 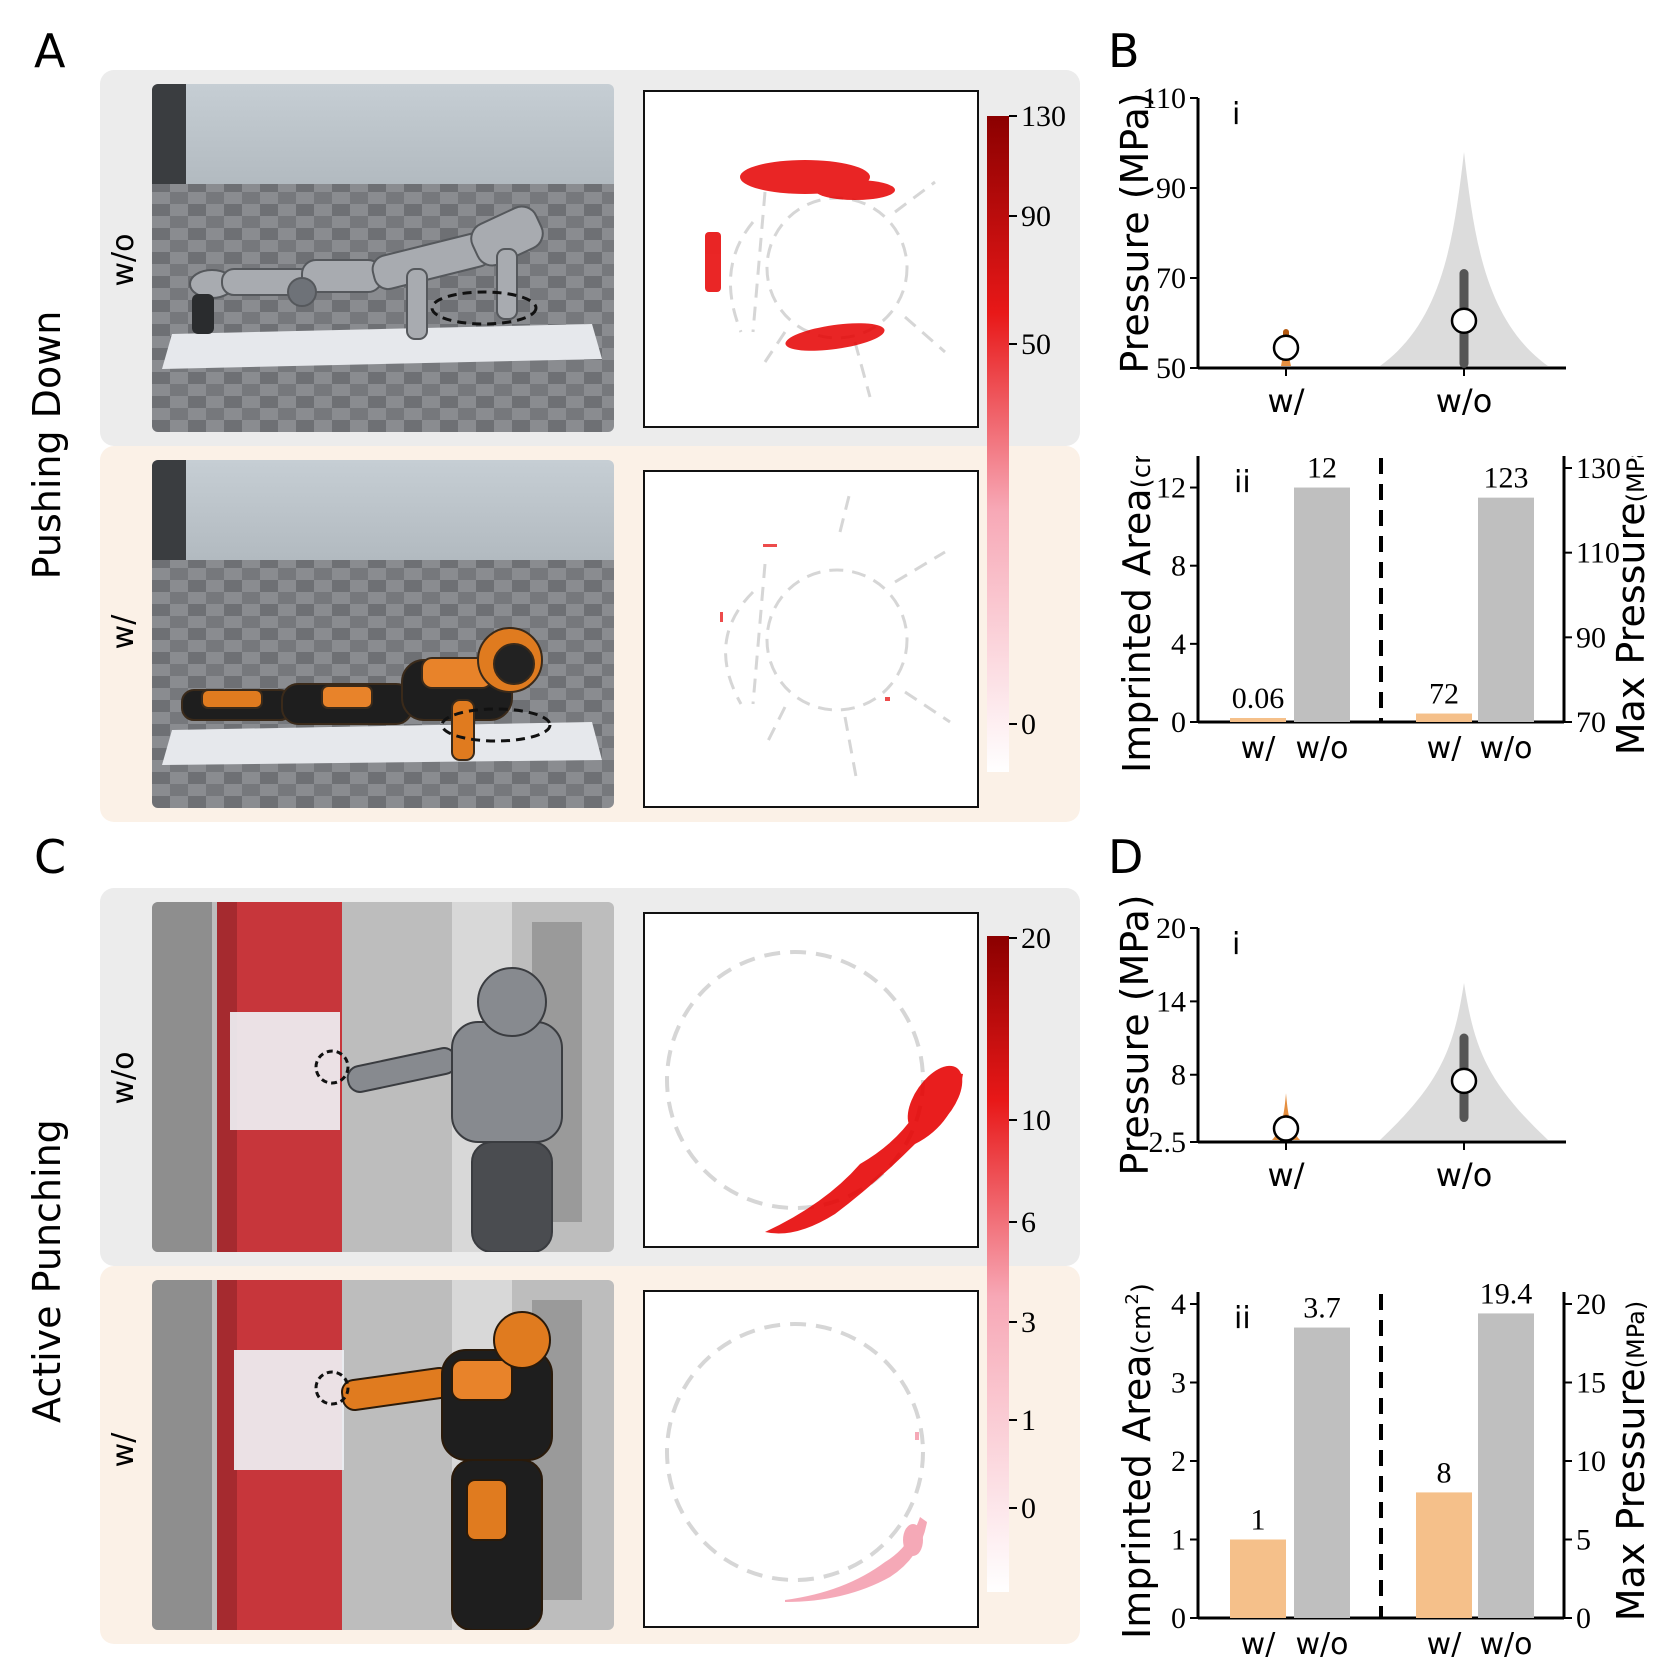 What do you see at coordinates (1026, 436) in the screenshot?
I see `colorbar-top: 130 90 50 0` at bounding box center [1026, 436].